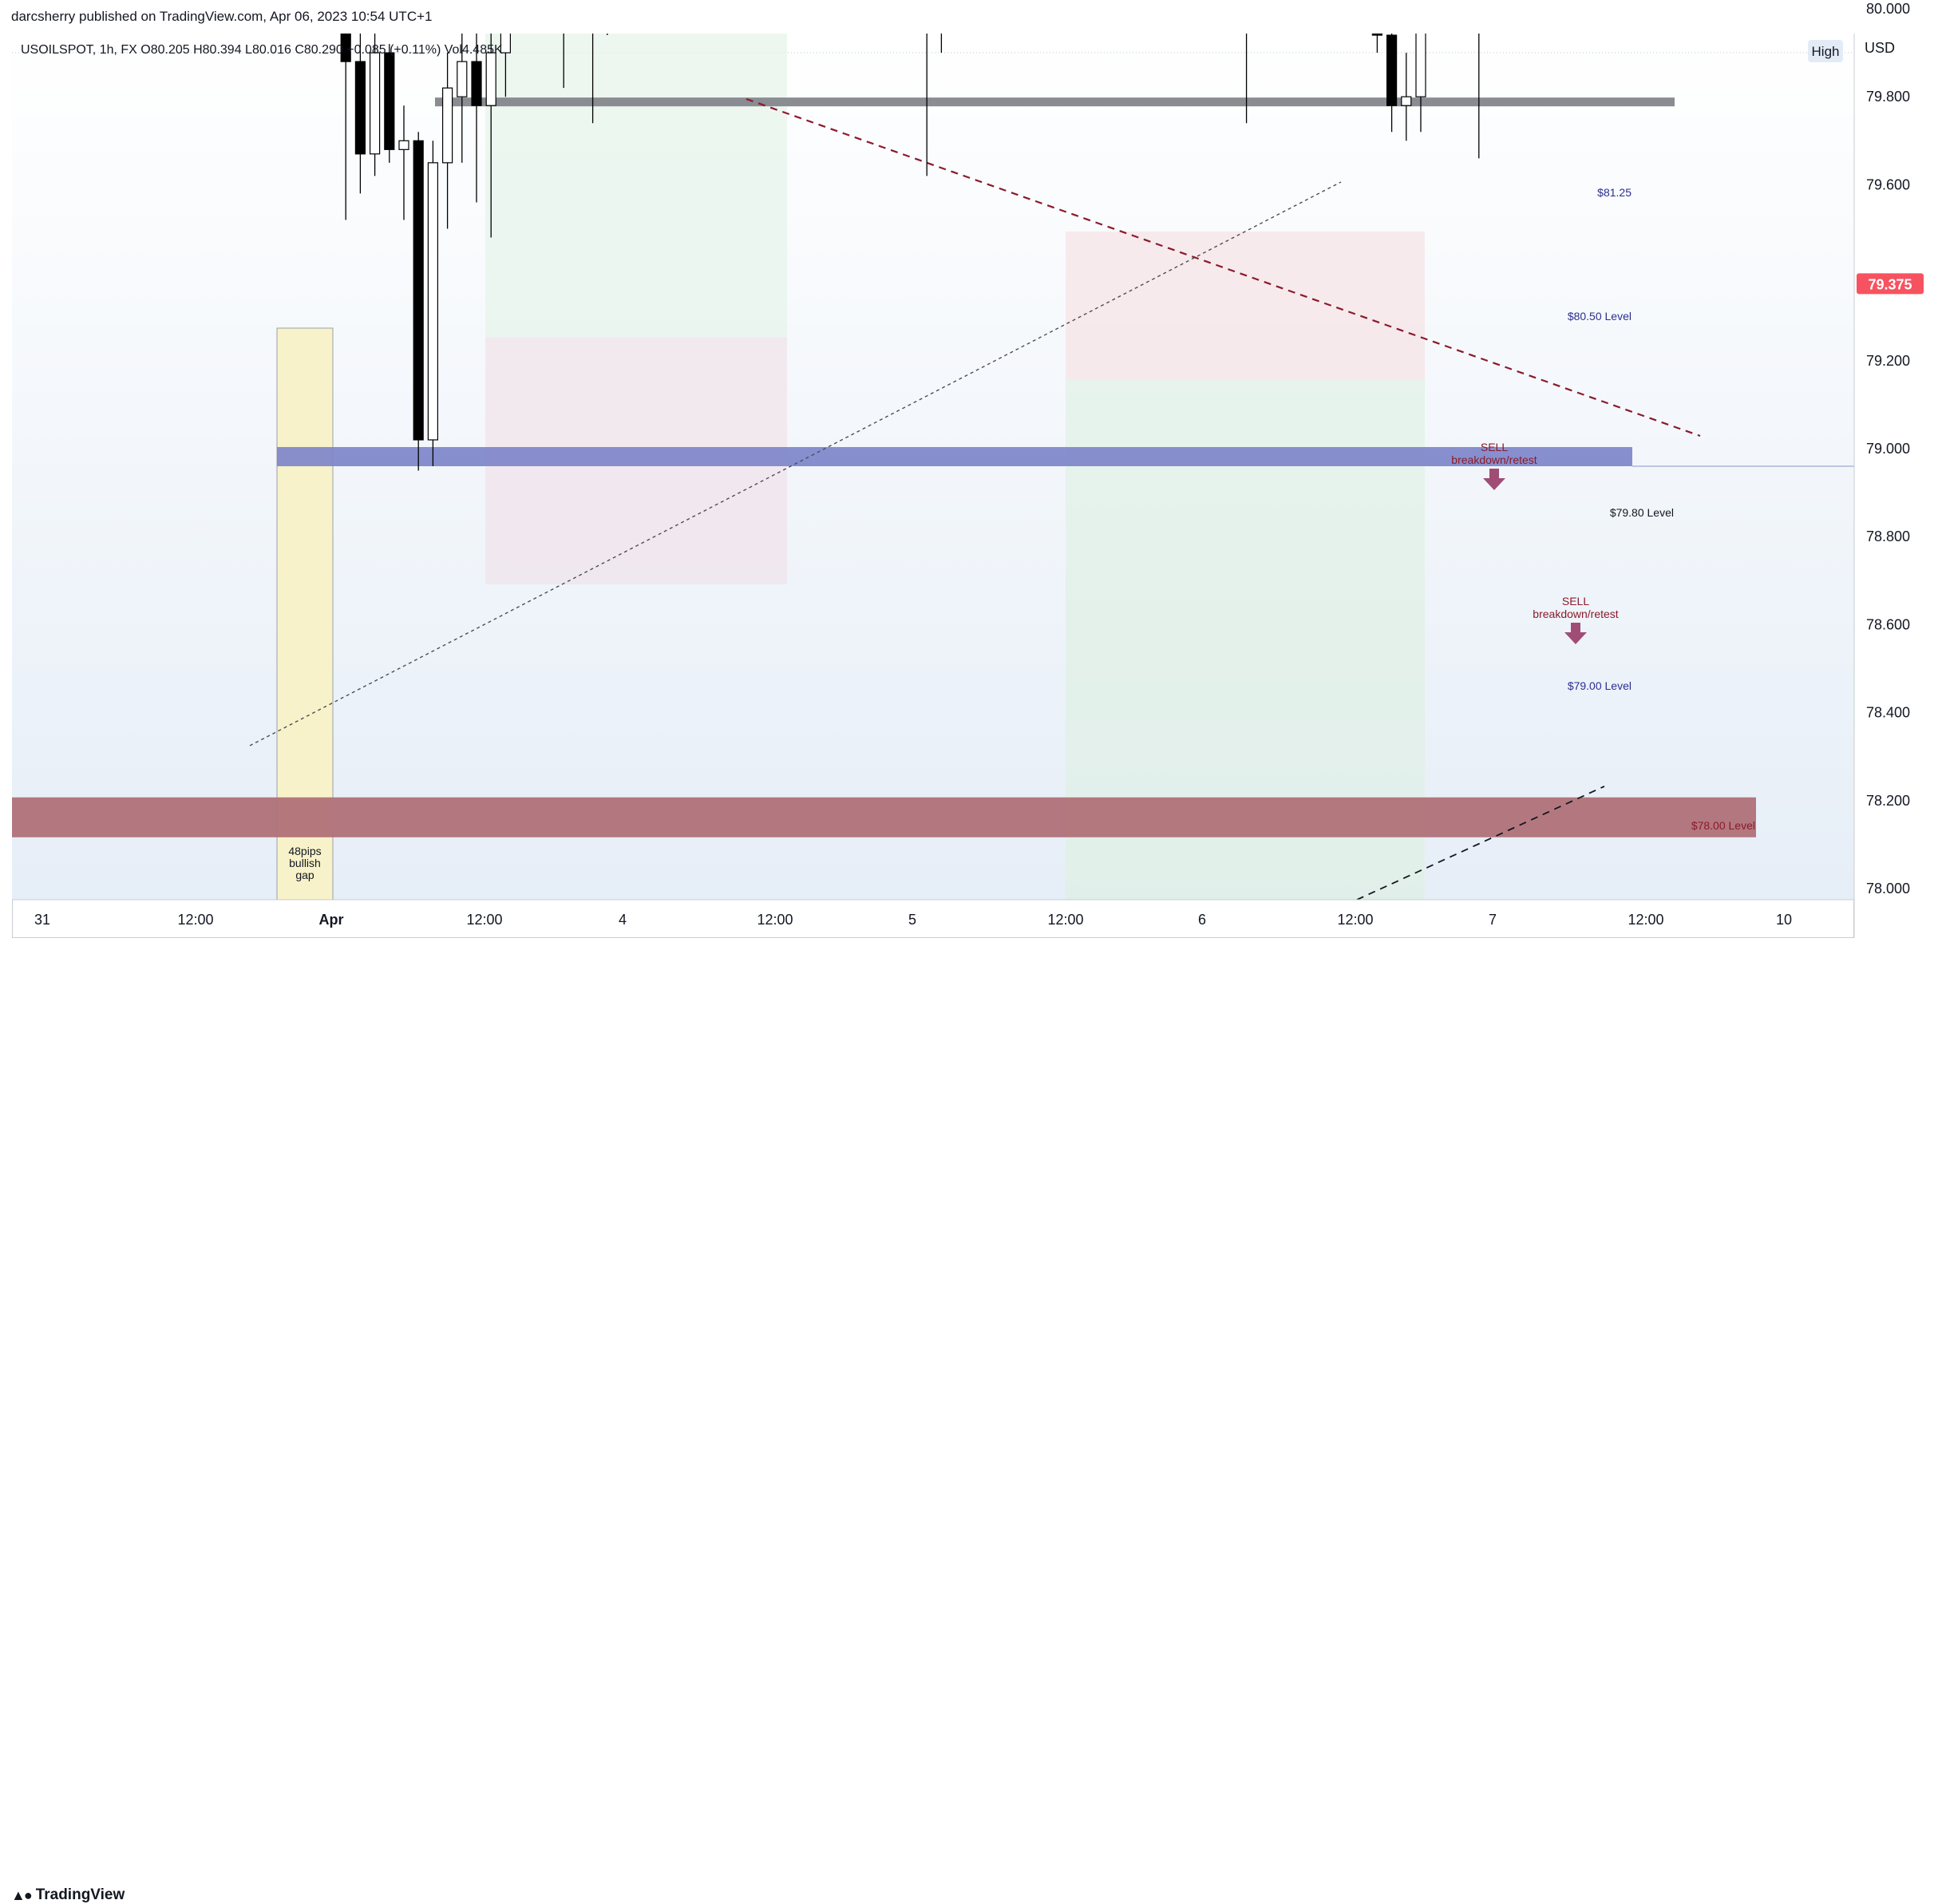 The height and width of the screenshot is (1904, 1942). Describe the element at coordinates (1888, 713) in the screenshot. I see `price-tick: 78.400` at that location.